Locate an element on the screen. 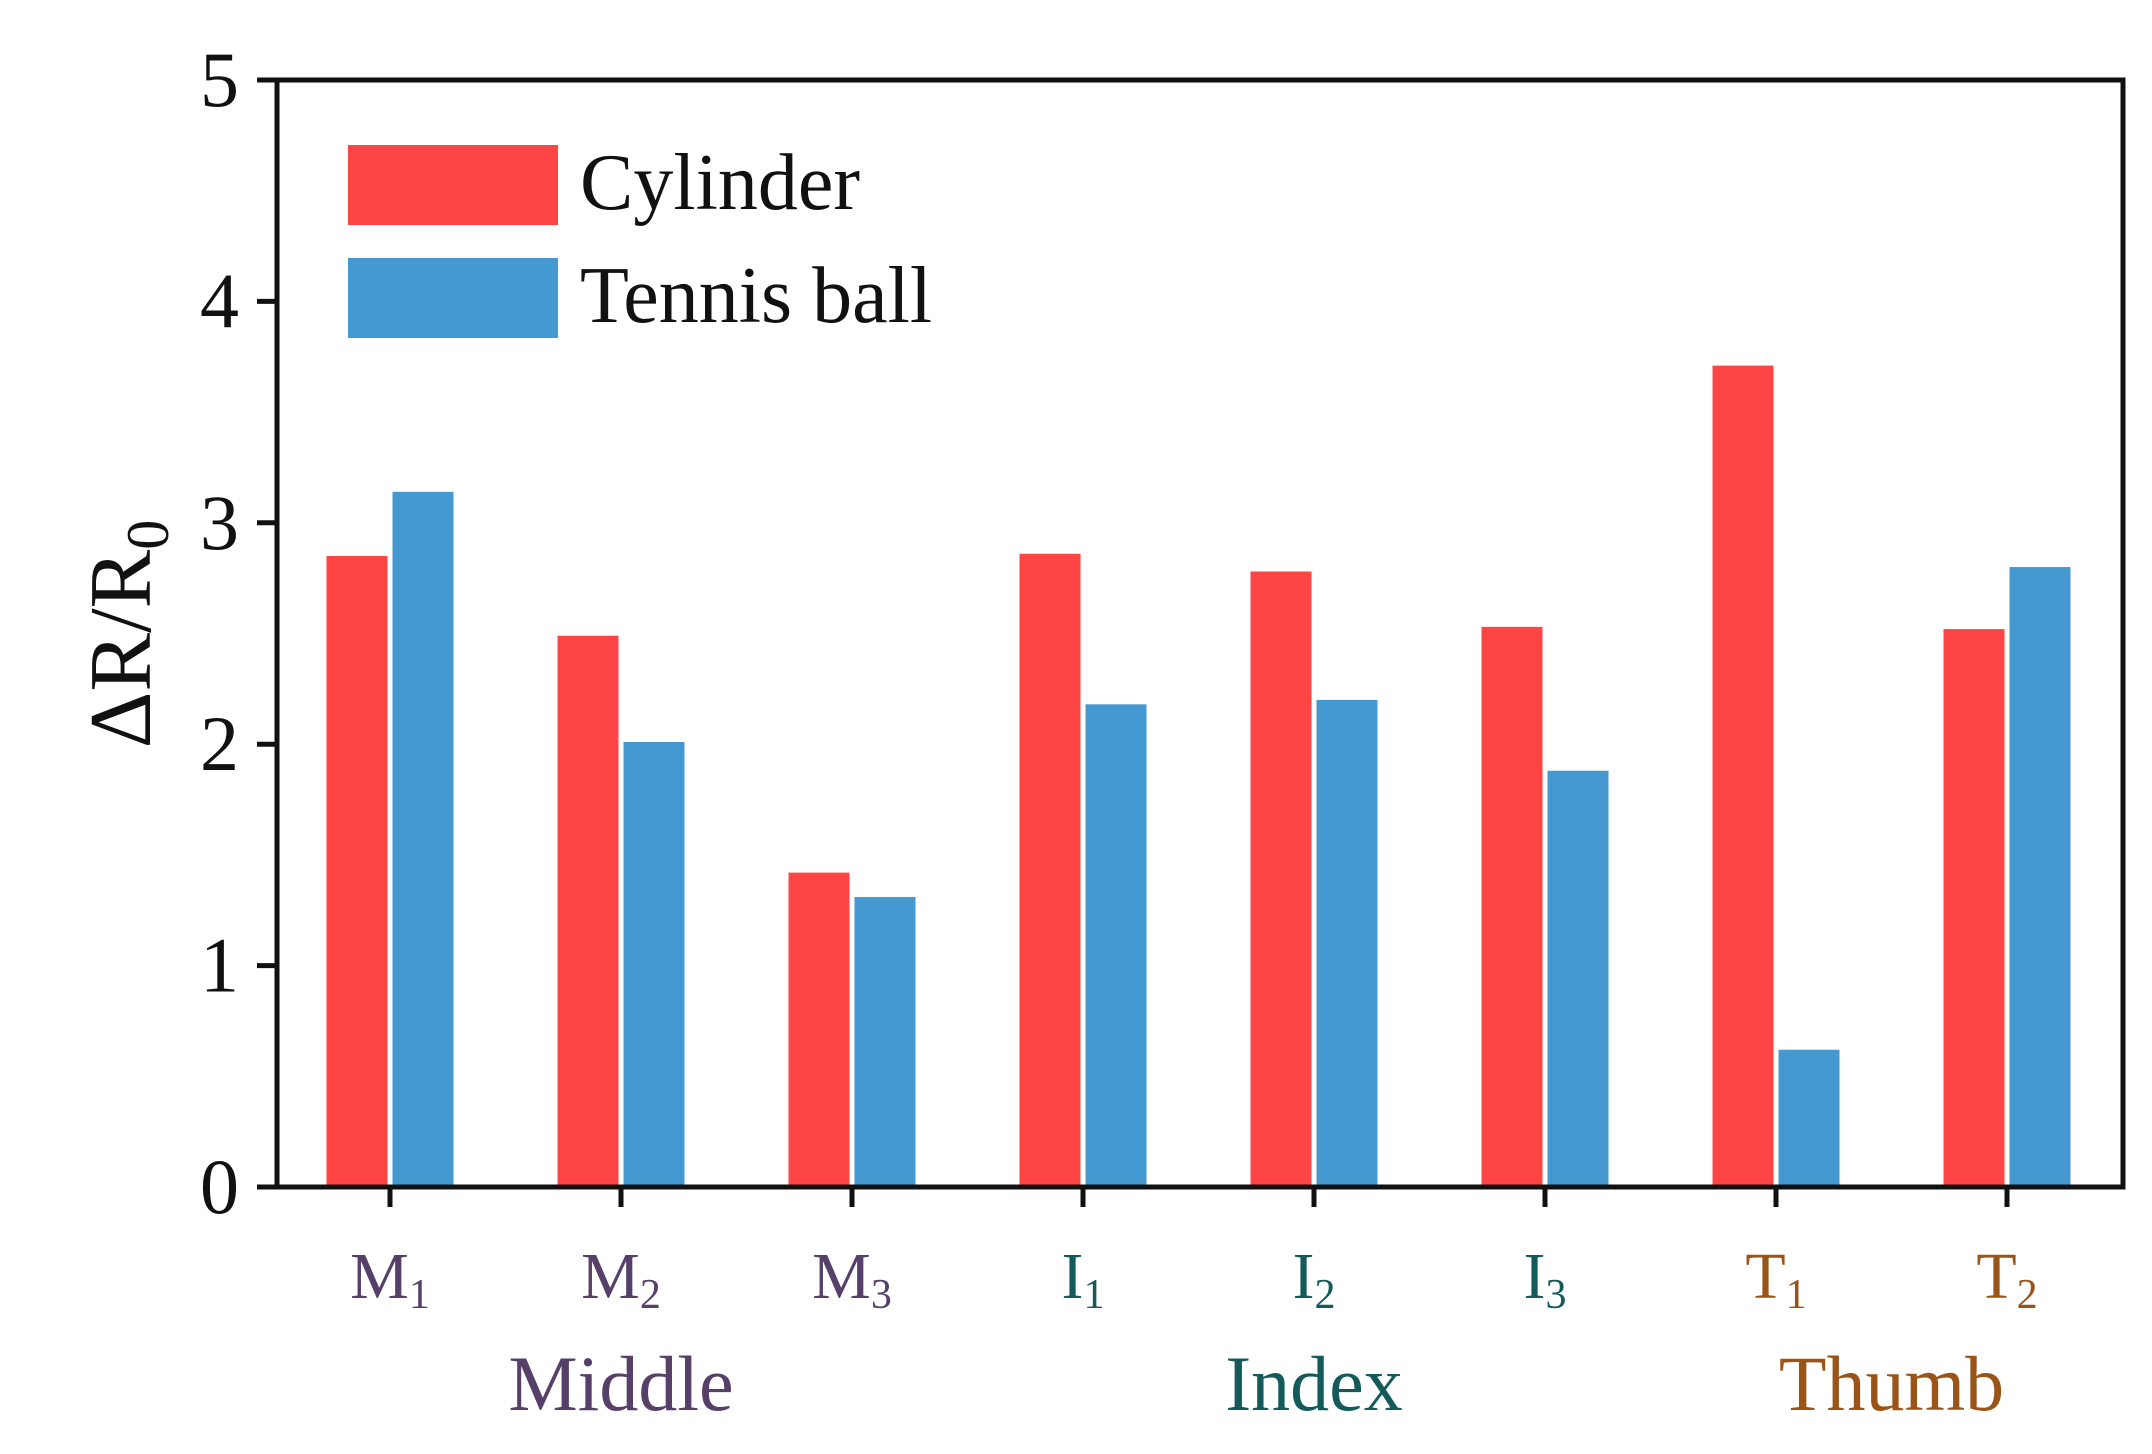 This screenshot has width=2152, height=1454. legend-swatch-tennis-ball is located at coordinates (453, 298).